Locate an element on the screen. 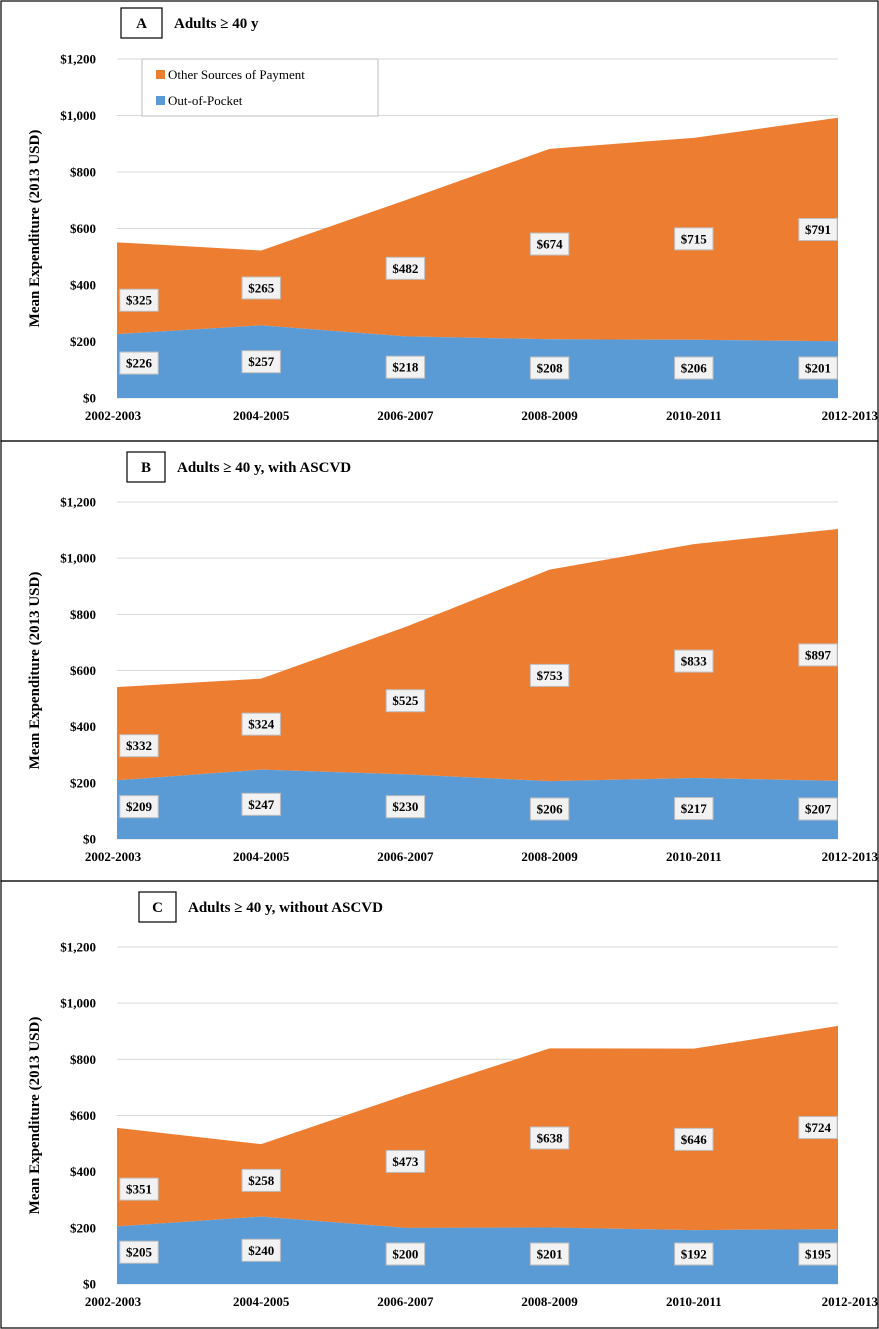 This screenshot has height=1329, width=879. data-label-out-of-pocket: $205 is located at coordinates (139, 1252).